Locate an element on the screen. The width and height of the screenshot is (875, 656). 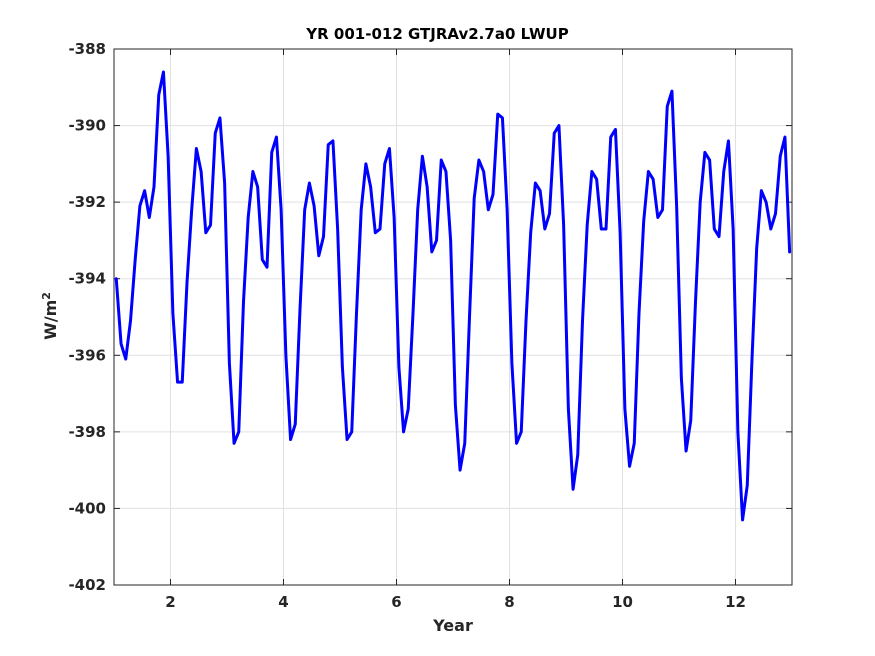
x-tick-label: 12 is located at coordinates (735, 602).